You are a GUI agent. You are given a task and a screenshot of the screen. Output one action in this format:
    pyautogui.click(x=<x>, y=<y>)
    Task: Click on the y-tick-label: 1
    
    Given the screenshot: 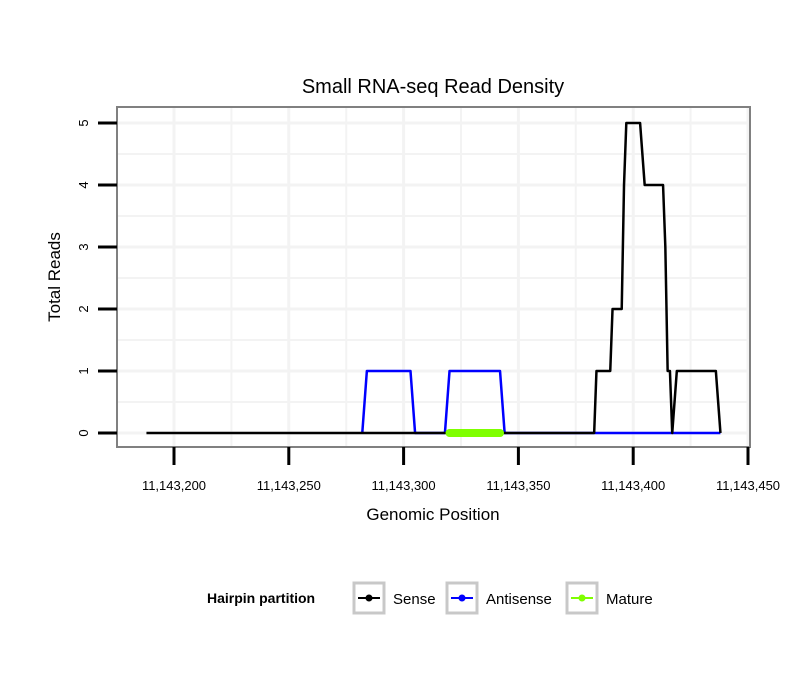 What is the action you would take?
    pyautogui.click(x=83, y=370)
    